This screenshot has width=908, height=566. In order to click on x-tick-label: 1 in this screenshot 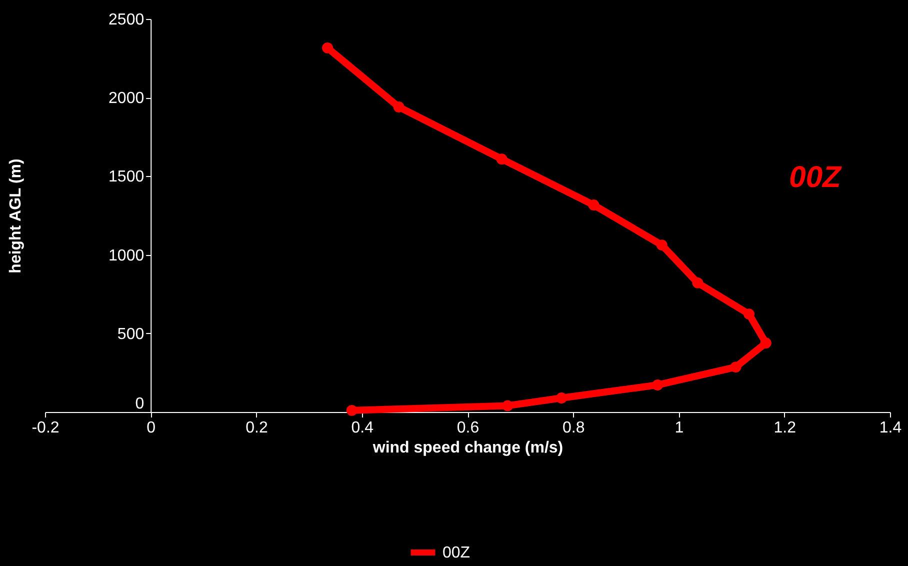, I will do `click(679, 428)`.